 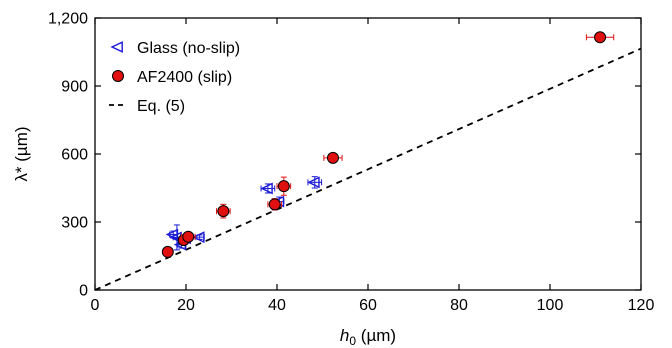 I want to click on x-tick-label: 100, so click(x=550, y=305).